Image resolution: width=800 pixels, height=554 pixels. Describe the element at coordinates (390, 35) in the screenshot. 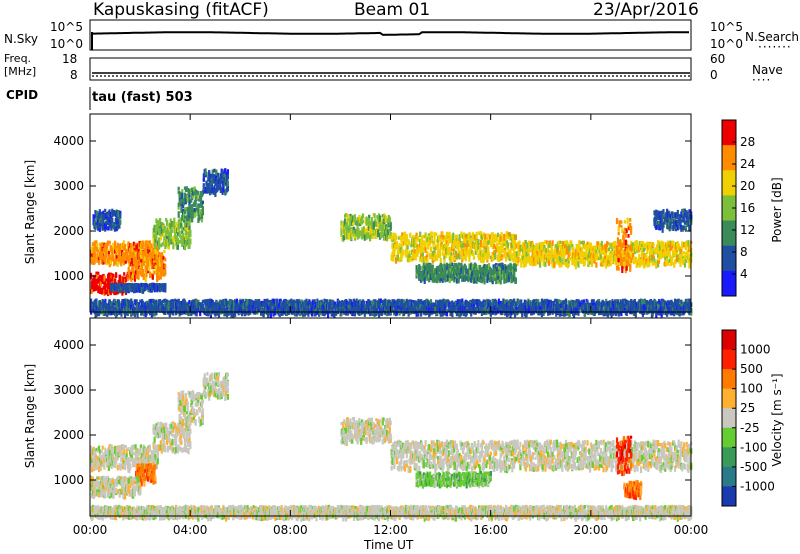

I see `sky-panel-frame` at that location.